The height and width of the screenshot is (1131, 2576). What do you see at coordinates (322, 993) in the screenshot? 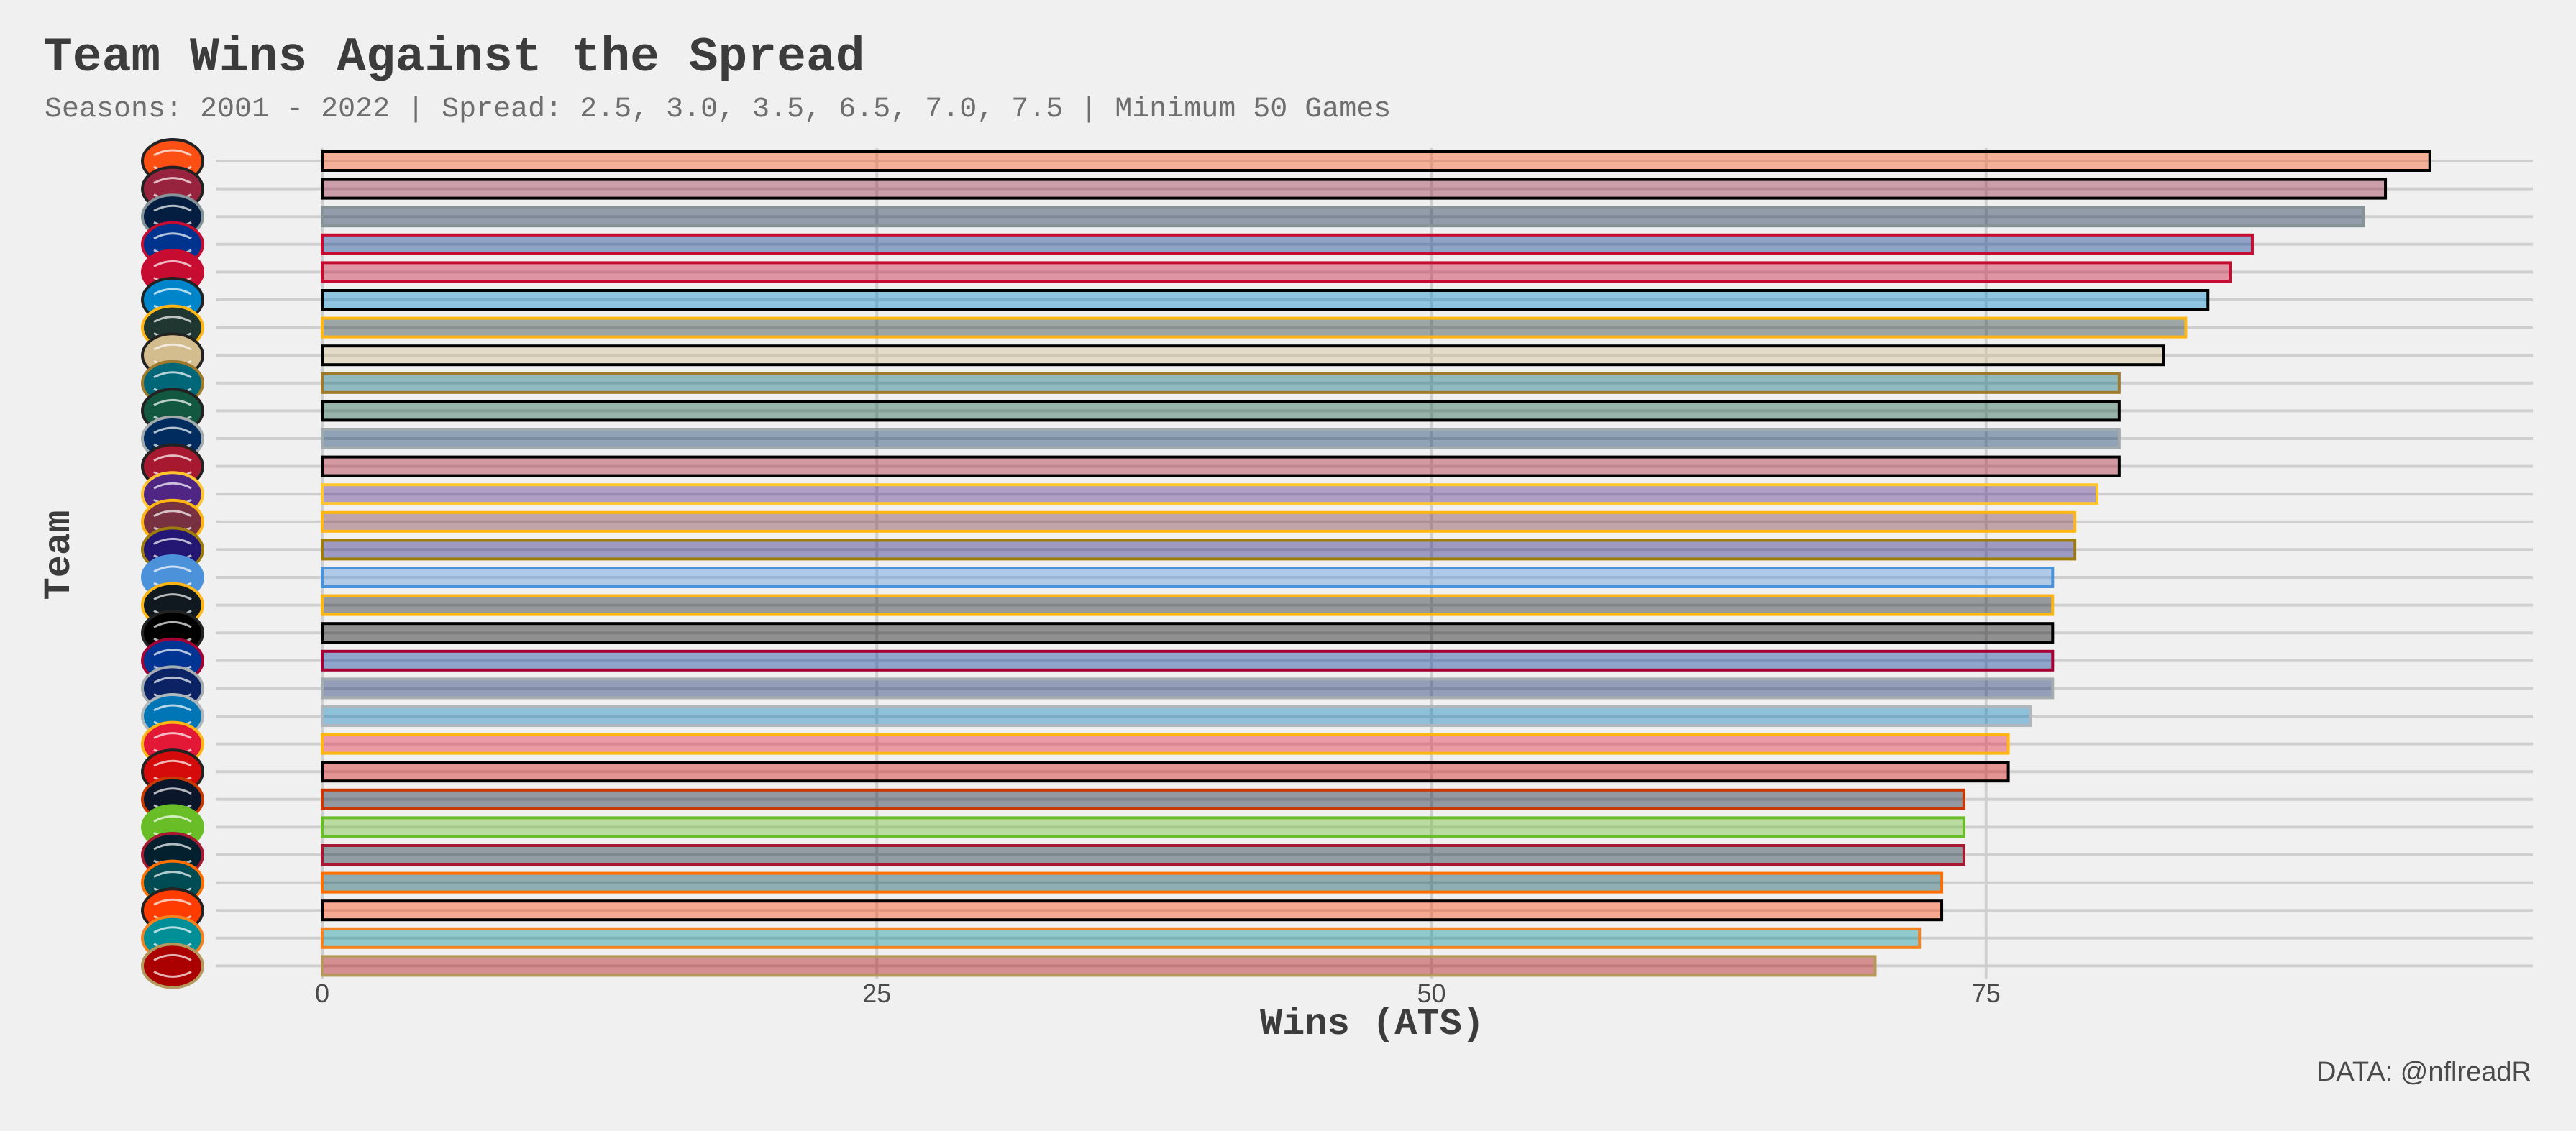
I see `x-tick-label: 0` at bounding box center [322, 993].